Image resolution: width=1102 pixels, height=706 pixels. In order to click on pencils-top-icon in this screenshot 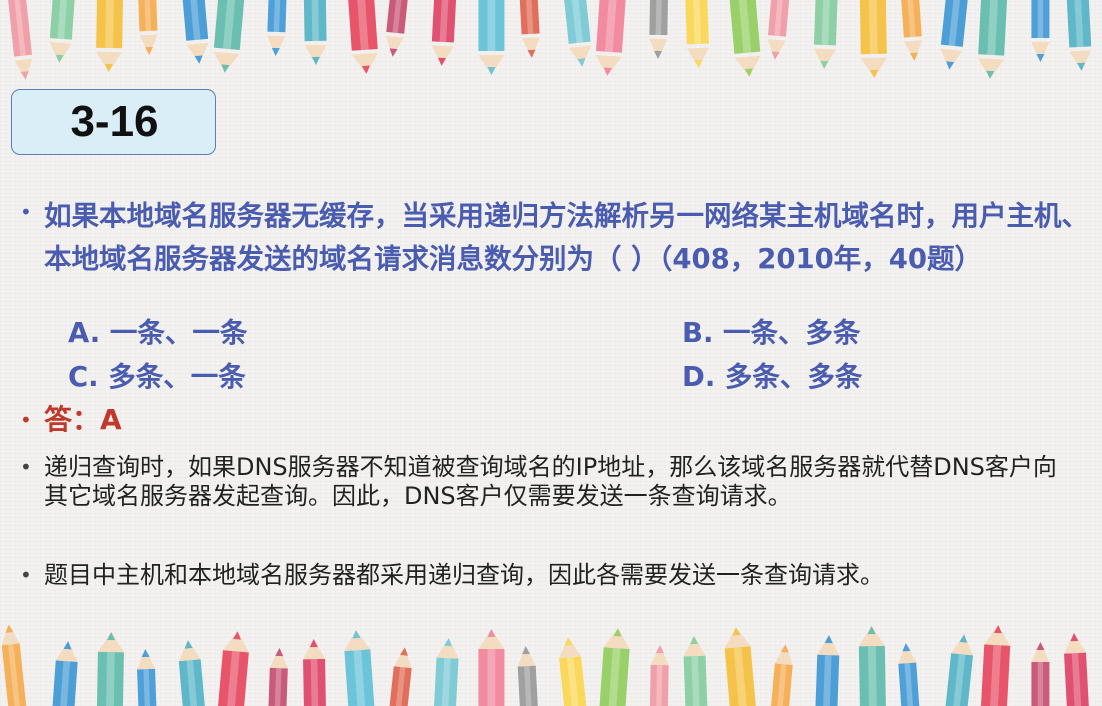, I will do `click(549, 40)`.